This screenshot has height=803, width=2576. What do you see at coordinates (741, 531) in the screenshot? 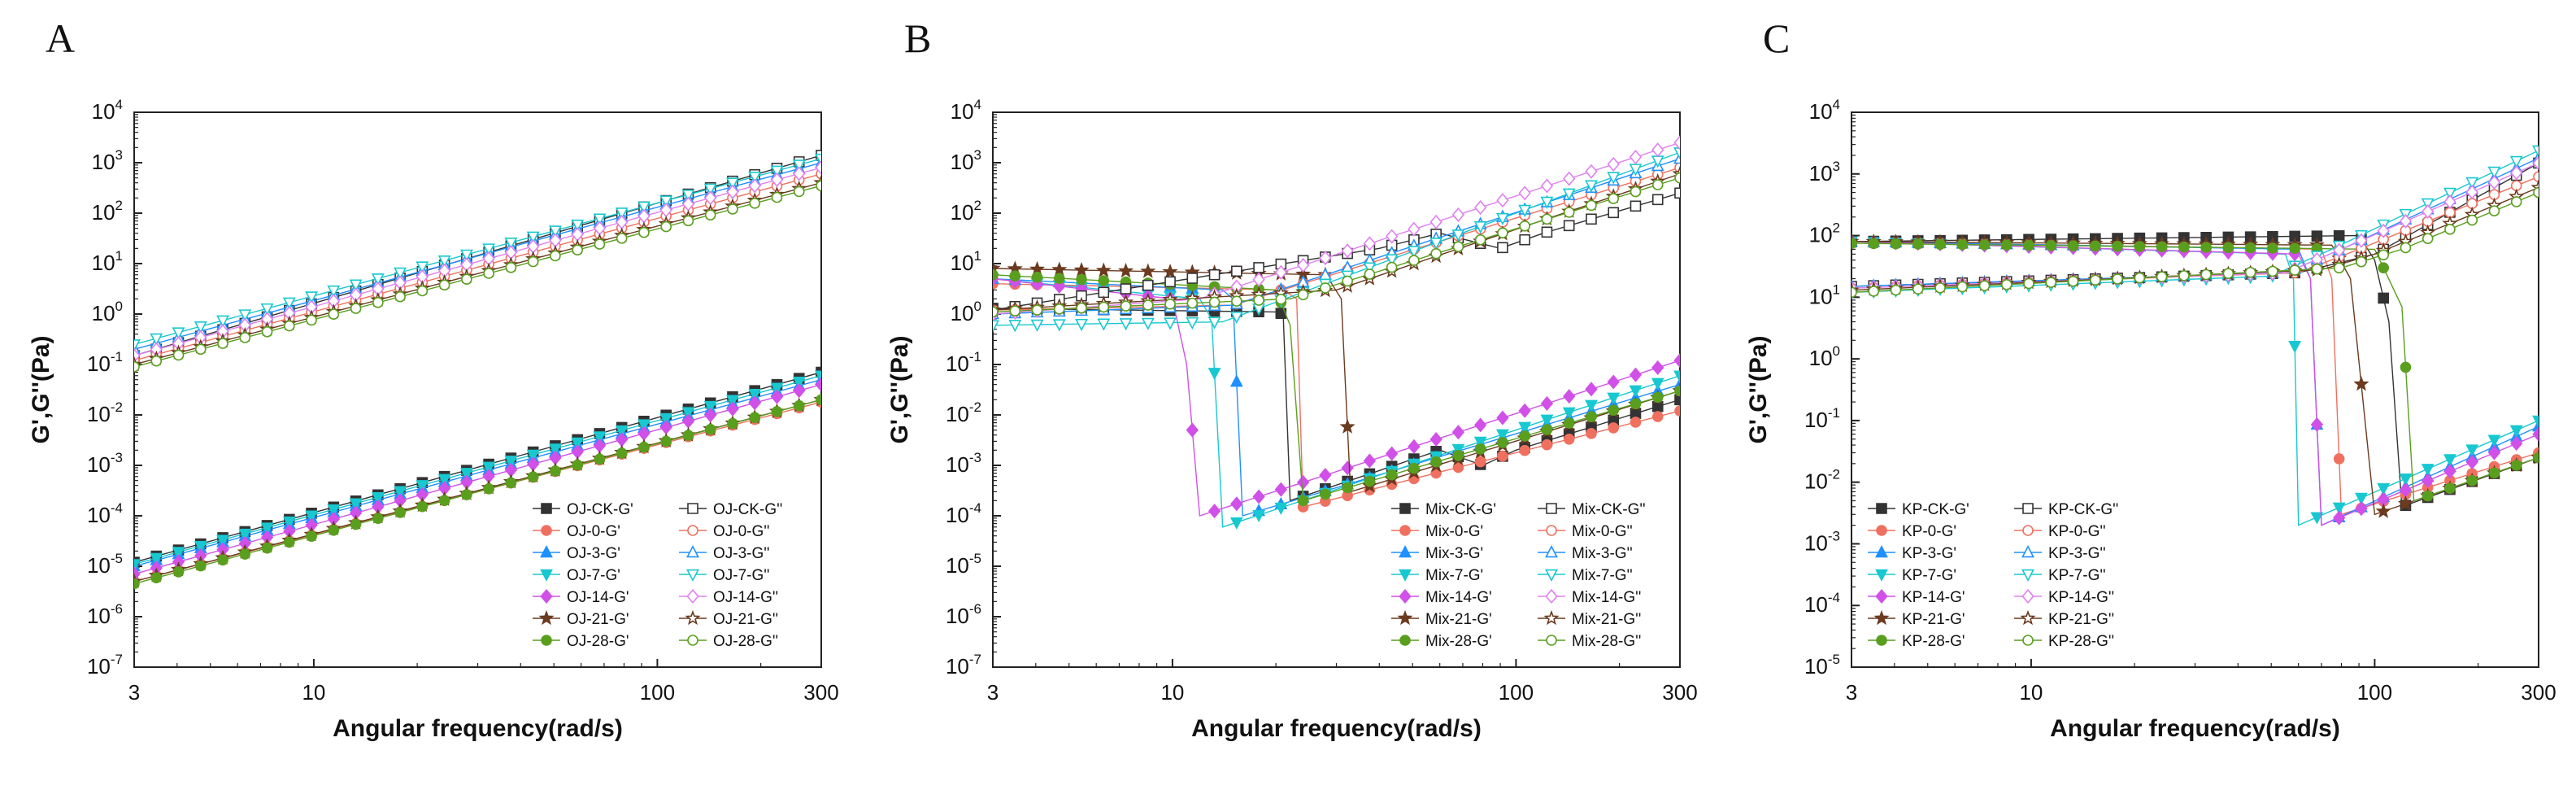
I see `legend-label: OJ-0-G''` at bounding box center [741, 531].